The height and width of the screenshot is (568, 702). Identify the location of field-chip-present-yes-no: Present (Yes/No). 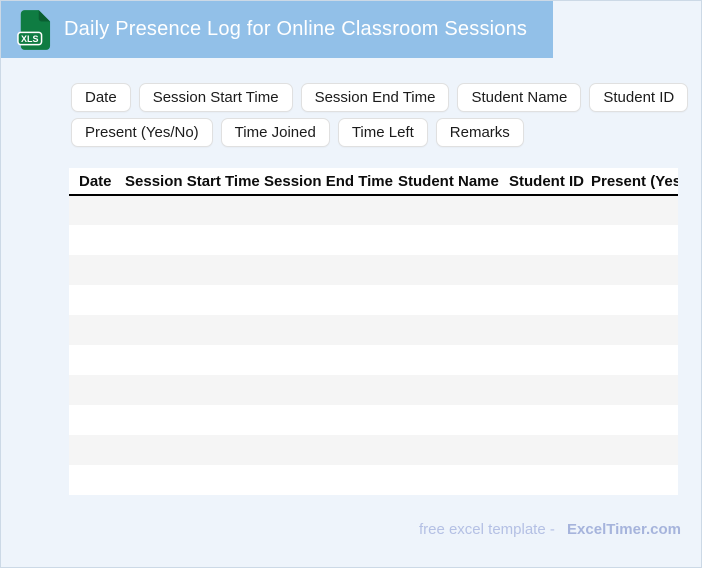
(142, 132).